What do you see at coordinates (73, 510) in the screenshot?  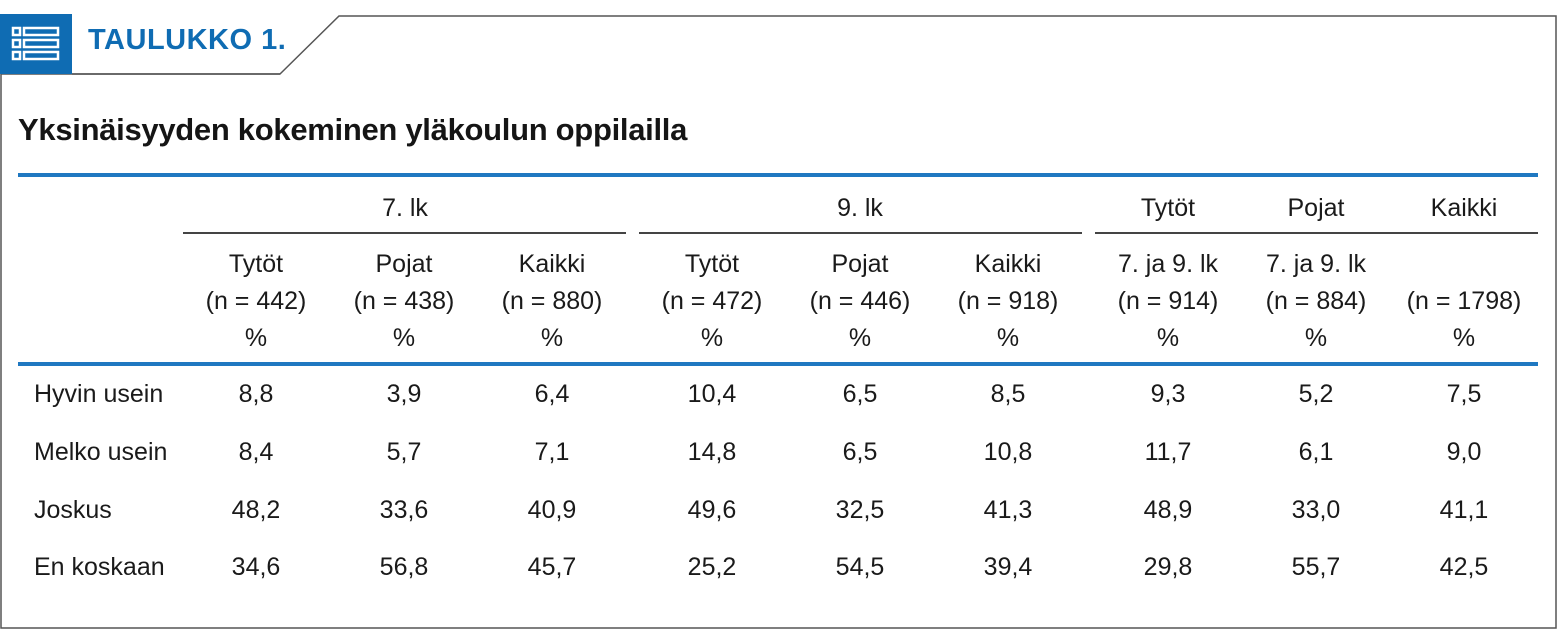 I see `row-label: Joskus` at bounding box center [73, 510].